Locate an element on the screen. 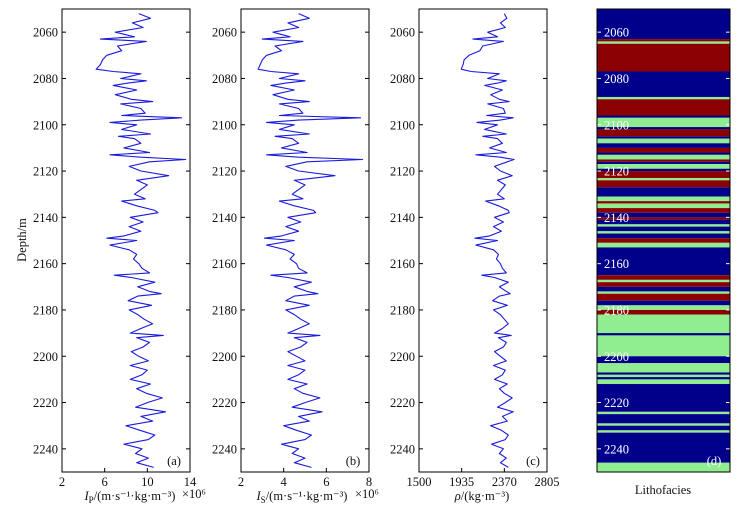 The width and height of the screenshot is (749, 507). panel-b-multiplier: ×10⁶ is located at coordinates (367, 494).